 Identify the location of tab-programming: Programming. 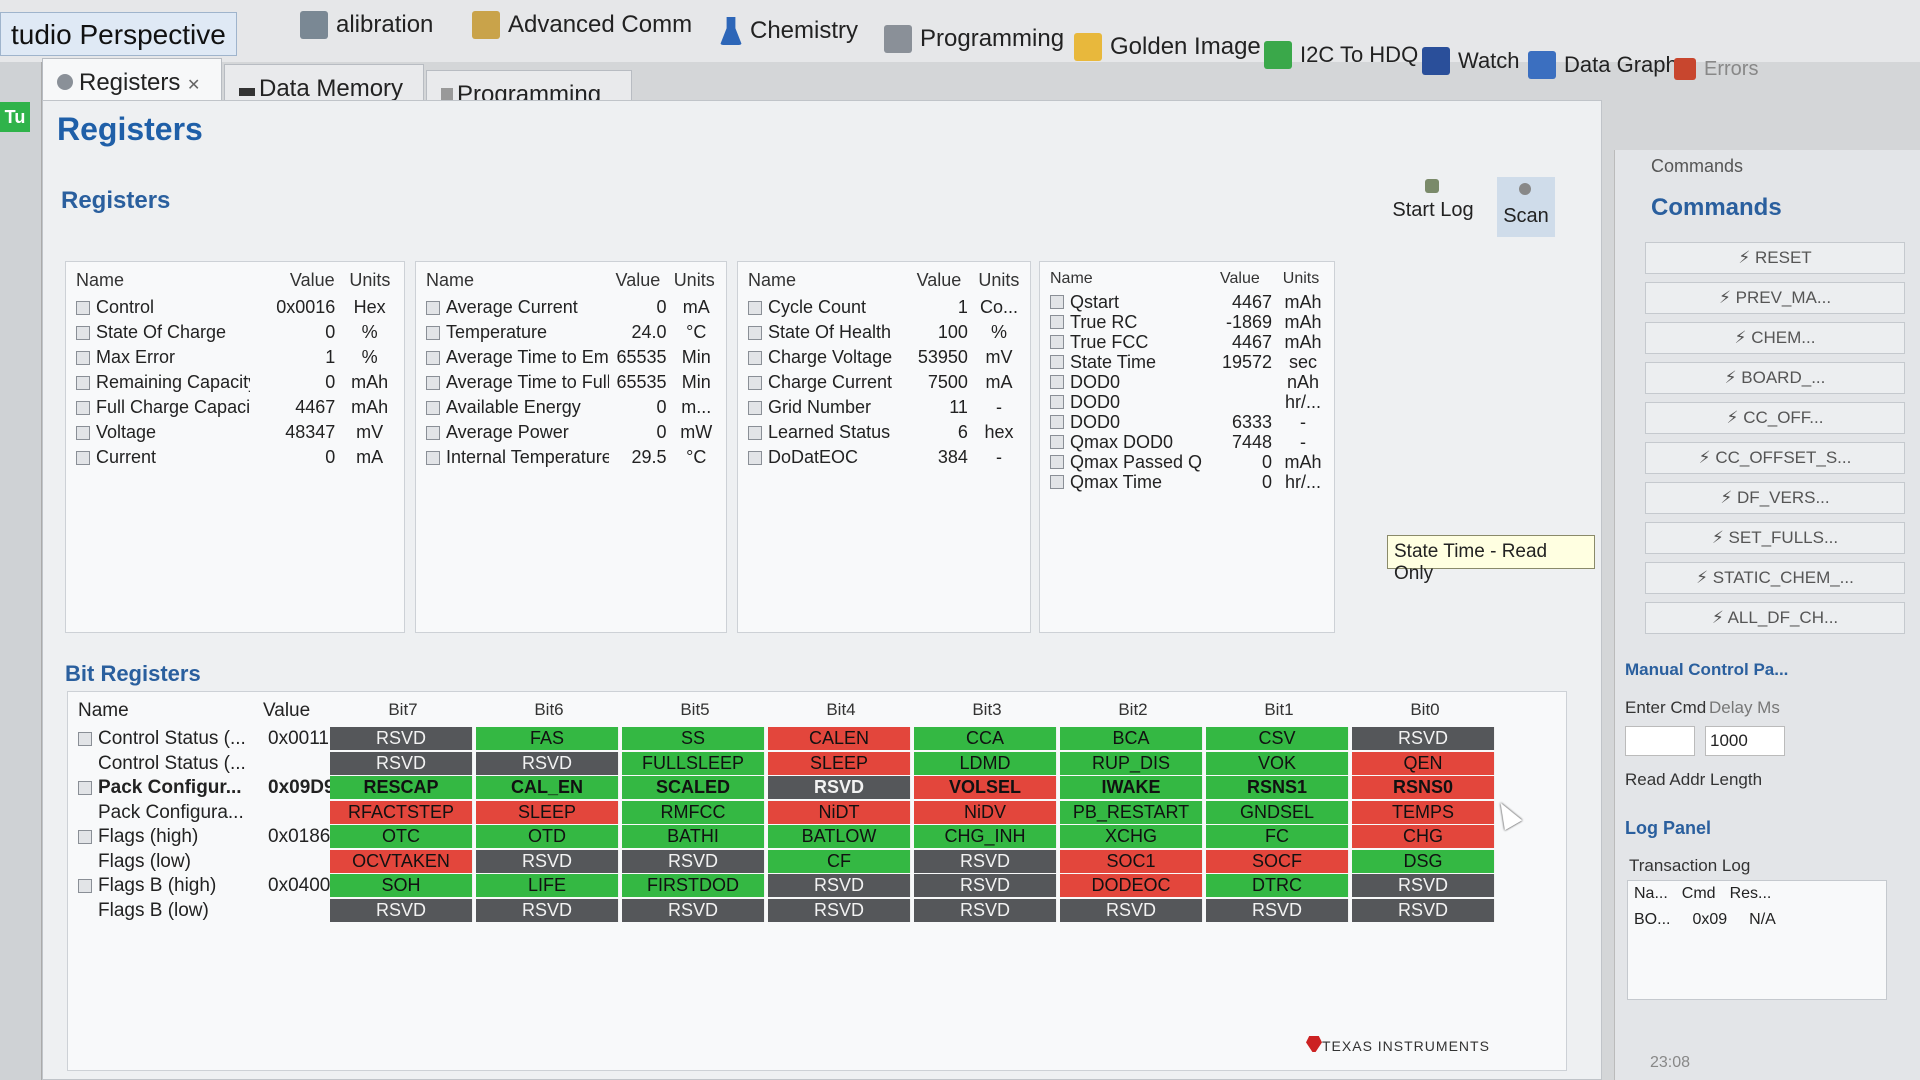
(974, 39).